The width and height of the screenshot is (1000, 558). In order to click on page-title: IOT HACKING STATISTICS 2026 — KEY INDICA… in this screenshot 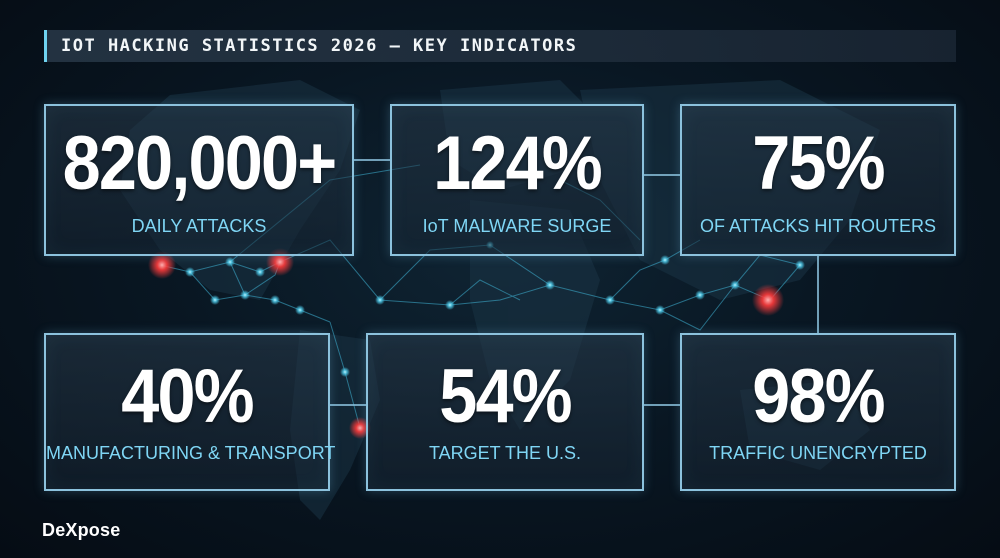, I will do `click(319, 46)`.